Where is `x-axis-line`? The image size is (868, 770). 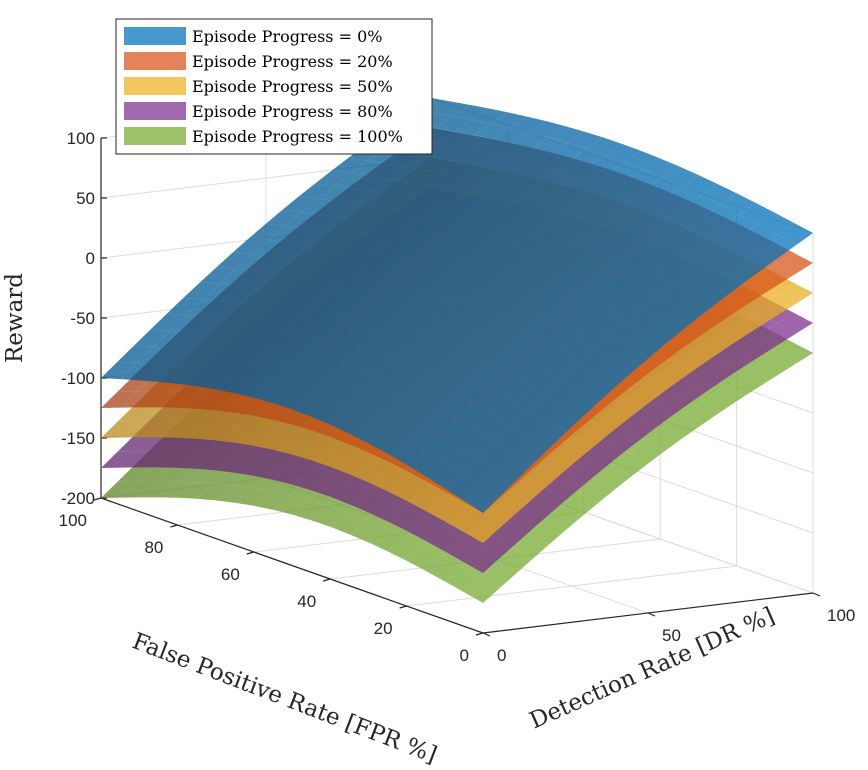
x-axis-line is located at coordinates (292, 565).